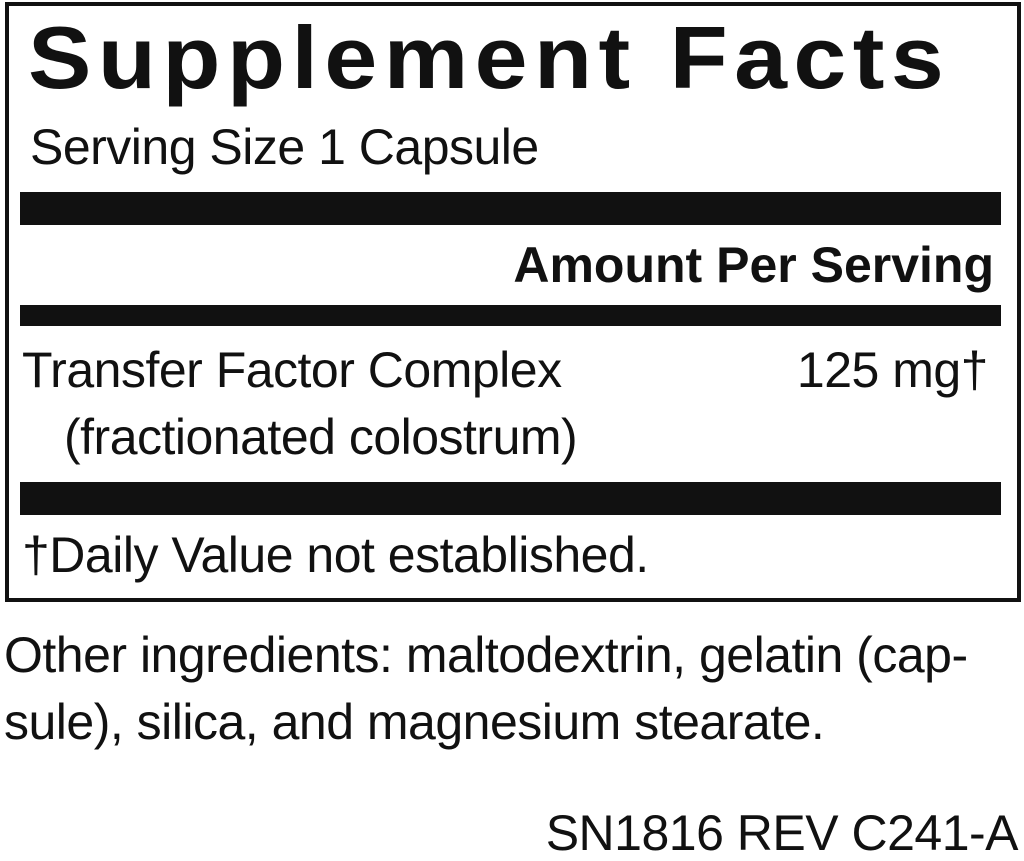 The image size is (1024, 861). What do you see at coordinates (489, 57) in the screenshot?
I see `panel-title: Supplement Facts` at bounding box center [489, 57].